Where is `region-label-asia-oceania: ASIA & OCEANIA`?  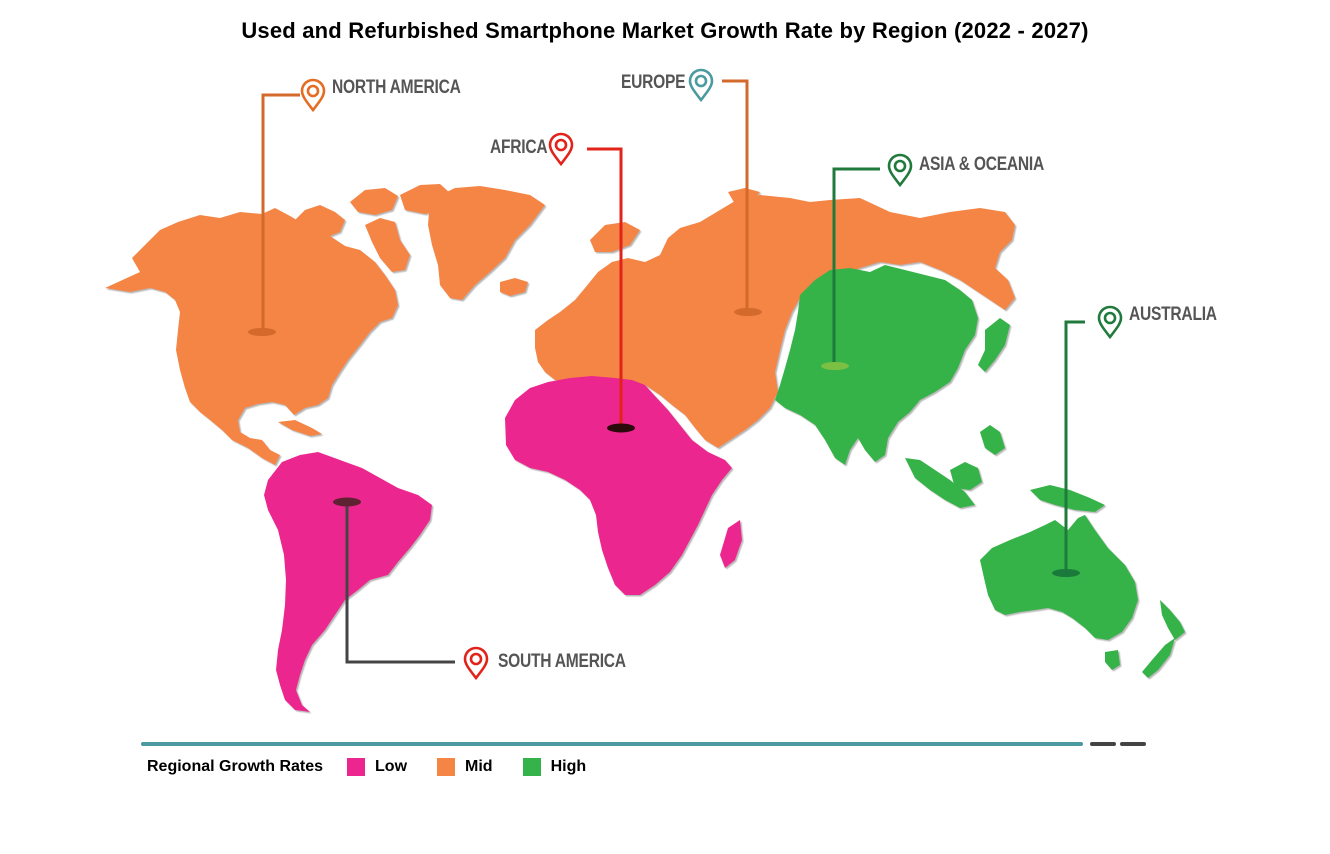 region-label-asia-oceania: ASIA & OCEANIA is located at coordinates (981, 164).